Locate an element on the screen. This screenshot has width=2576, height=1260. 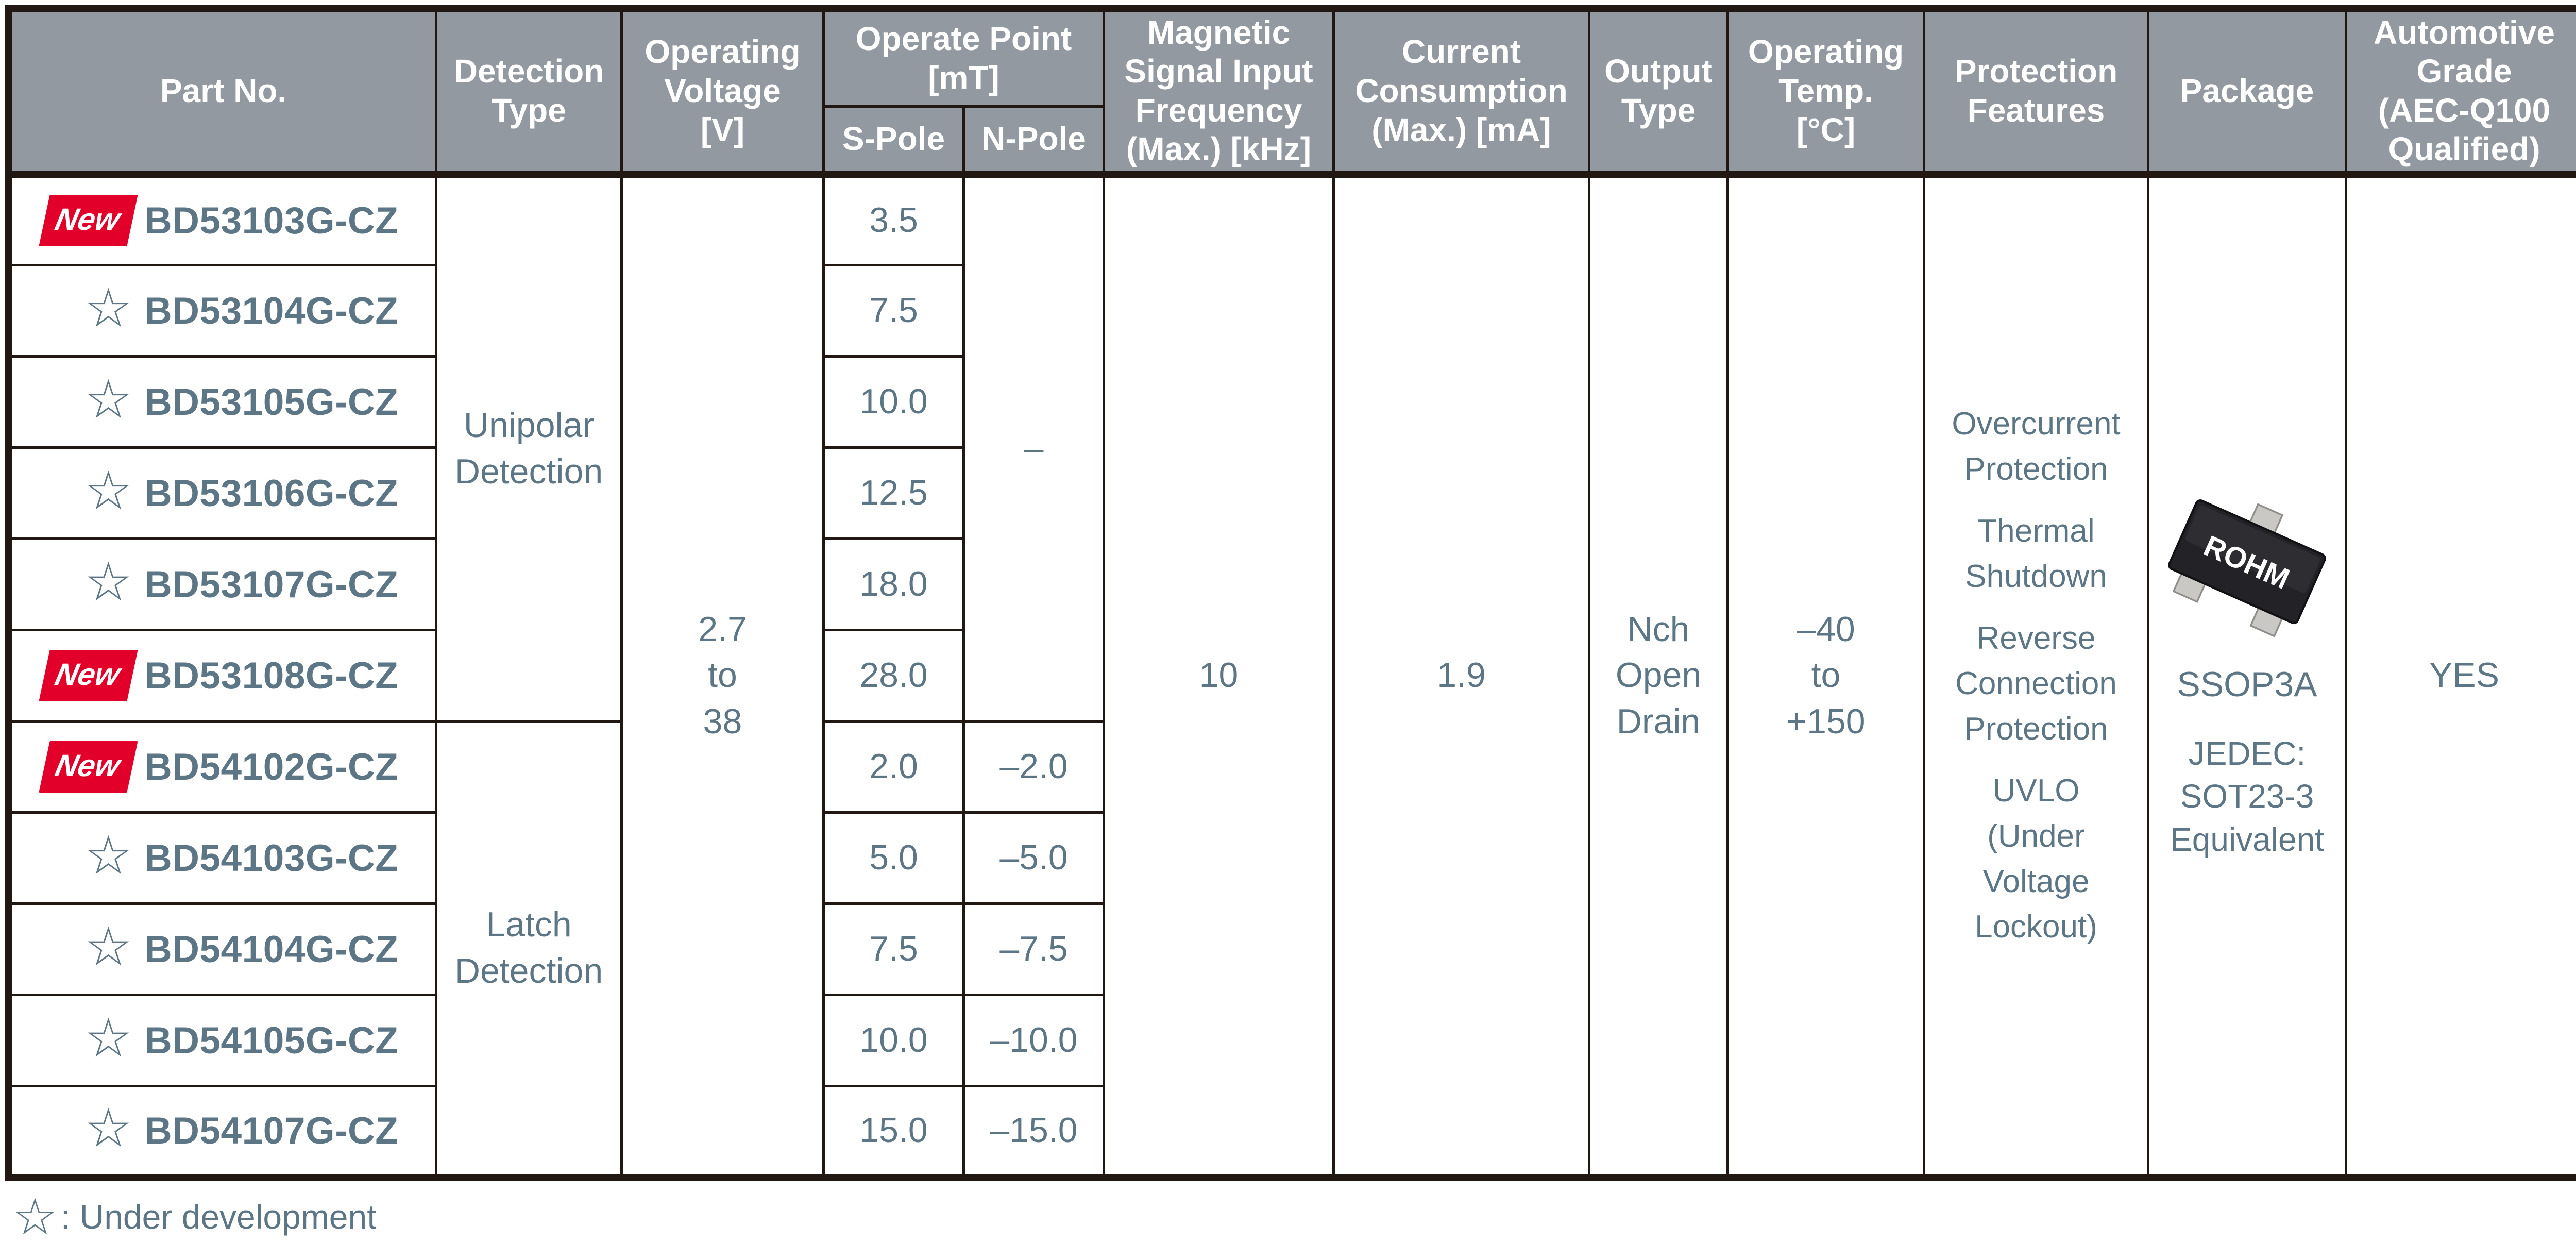
col-header-part-no: Part No. is located at coordinates (222, 92).